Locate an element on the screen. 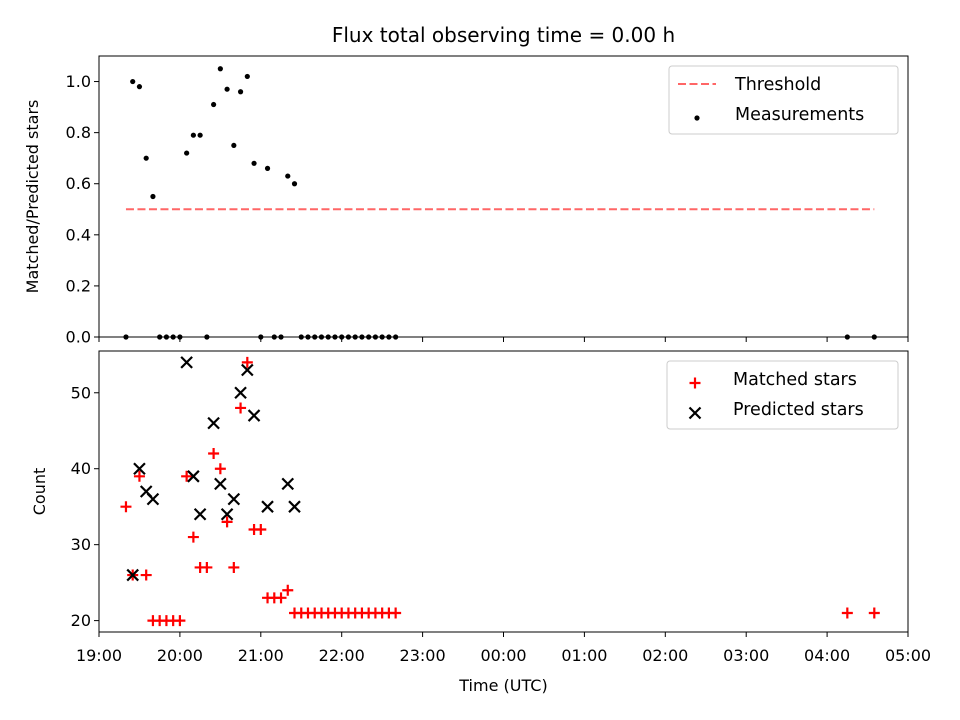 Image resolution: width=960 pixels, height=720 pixels. y-tick-label: 0.6 is located at coordinates (78, 183).